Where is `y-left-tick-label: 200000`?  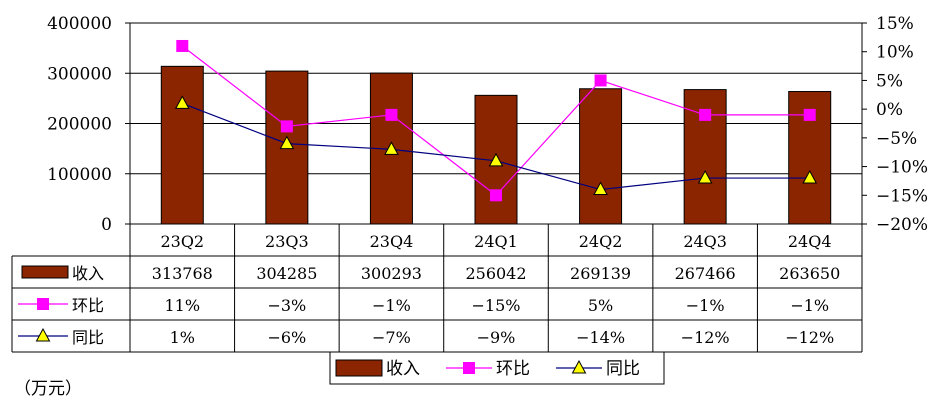 y-left-tick-label: 200000 is located at coordinates (79, 125).